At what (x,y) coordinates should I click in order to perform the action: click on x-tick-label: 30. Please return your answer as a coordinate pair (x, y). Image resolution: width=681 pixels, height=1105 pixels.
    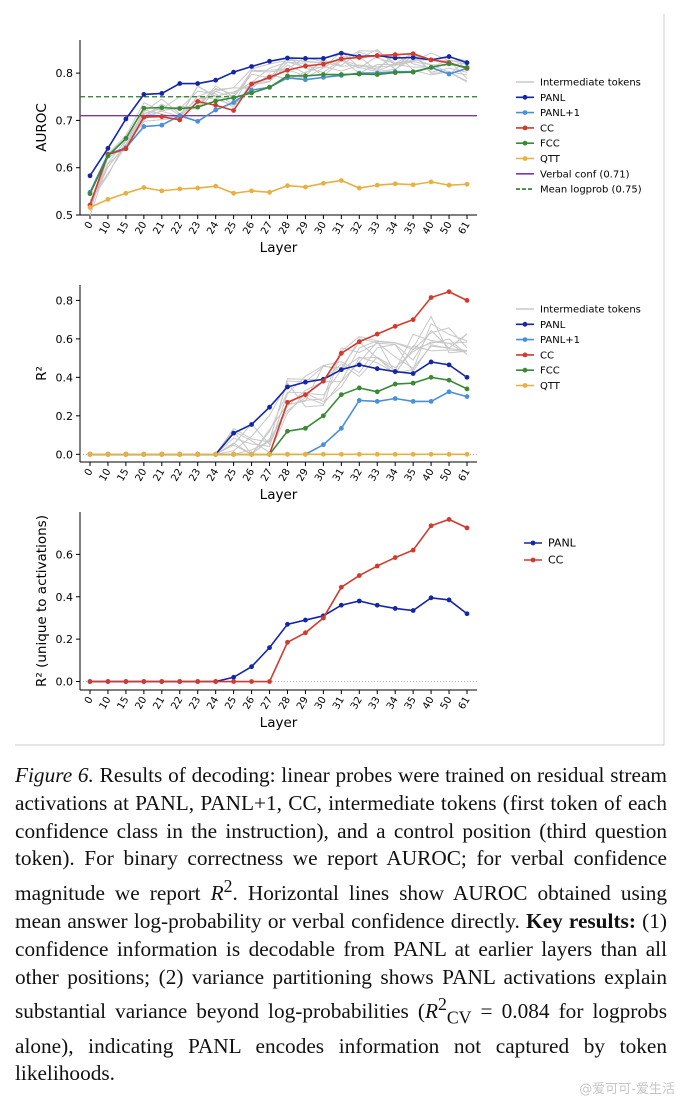
    Looking at the image, I should click on (321, 228).